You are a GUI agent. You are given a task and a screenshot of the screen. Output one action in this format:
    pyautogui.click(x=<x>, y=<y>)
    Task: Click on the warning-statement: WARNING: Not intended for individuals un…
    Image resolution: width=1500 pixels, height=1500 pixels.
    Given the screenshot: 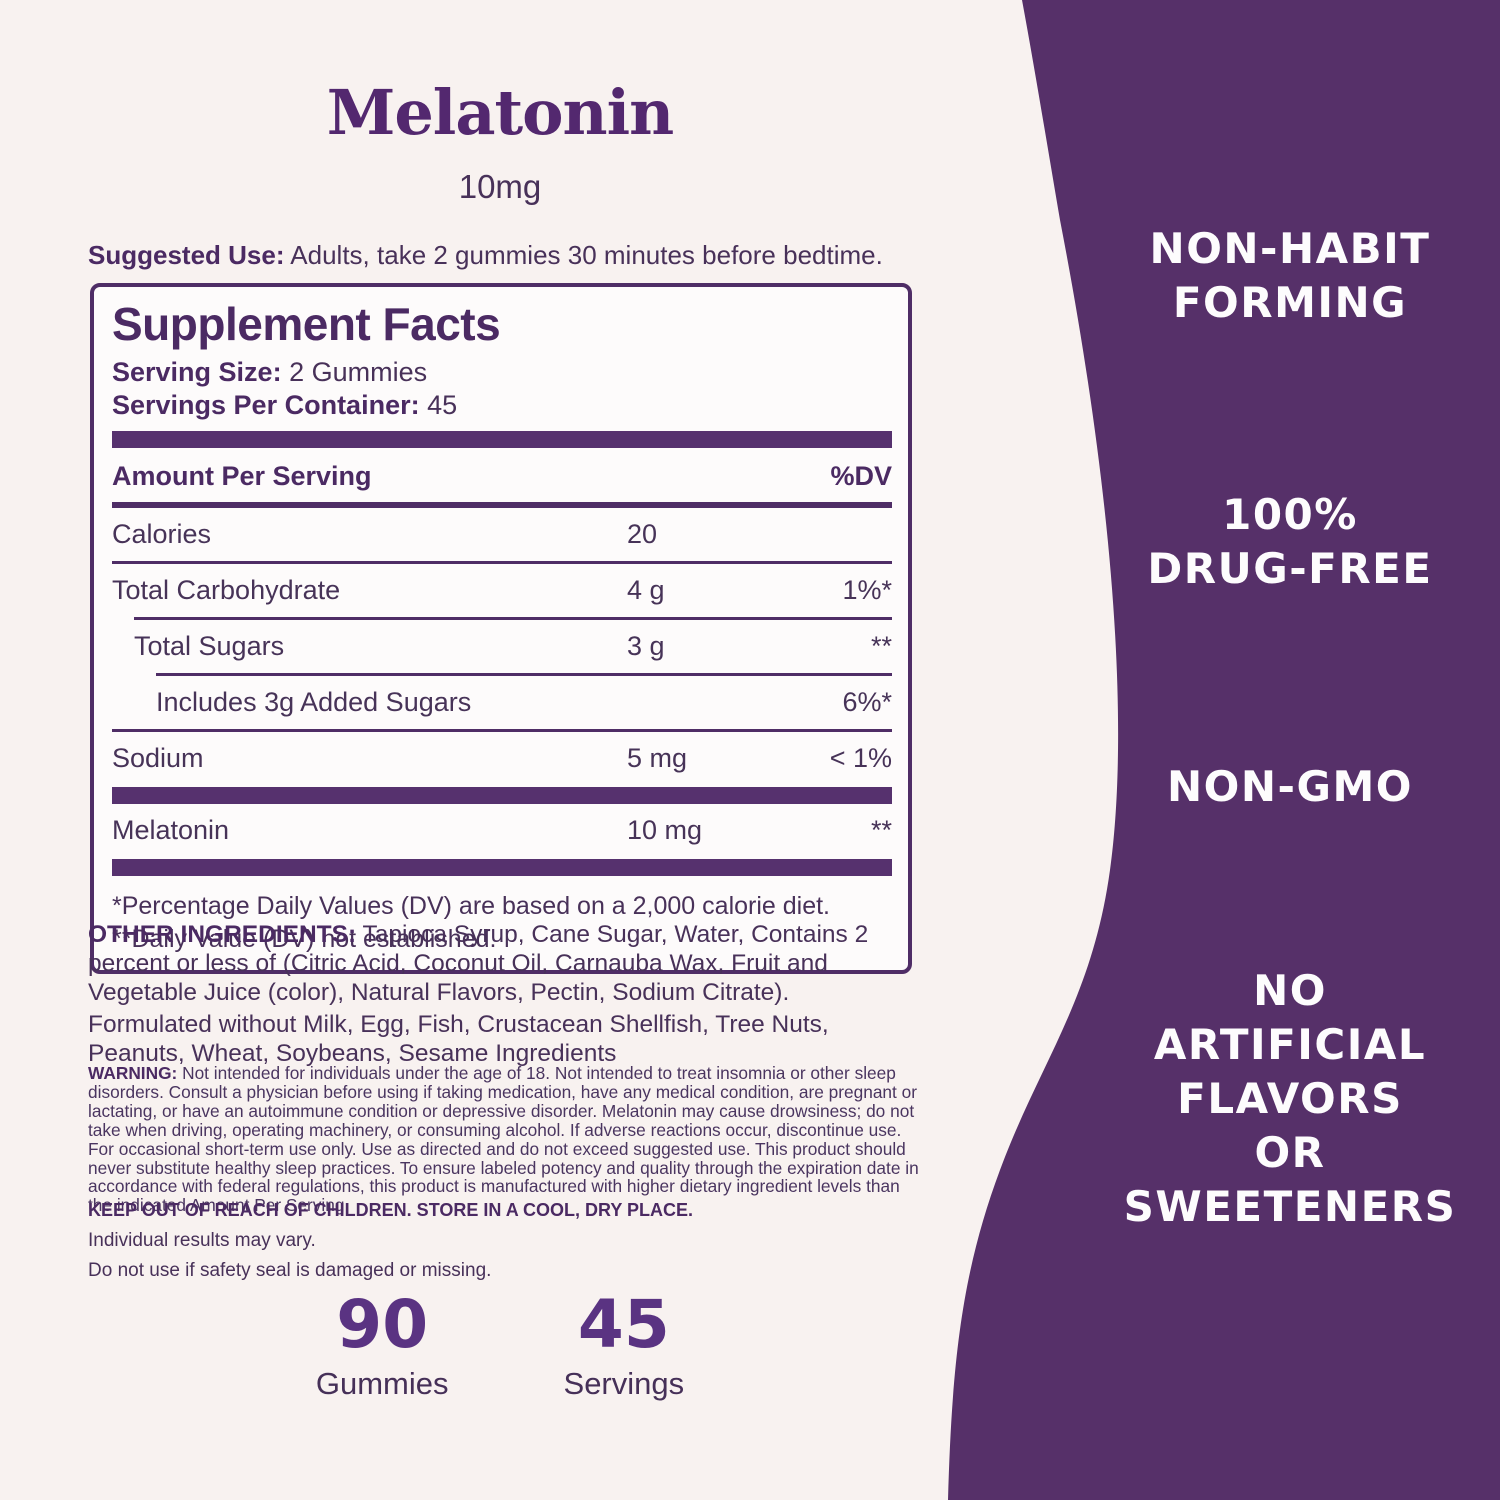 What is the action you would take?
    pyautogui.click(x=507, y=1139)
    